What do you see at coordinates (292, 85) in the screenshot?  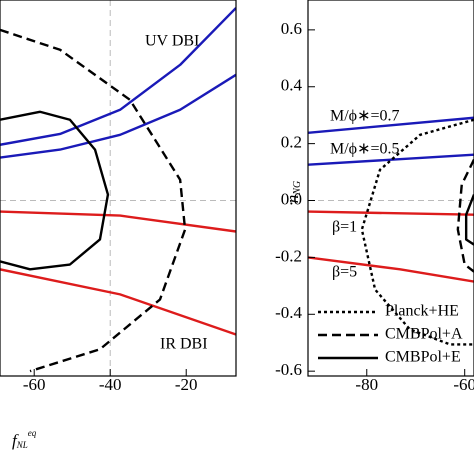 I see `y-tick-label: 0.4` at bounding box center [292, 85].